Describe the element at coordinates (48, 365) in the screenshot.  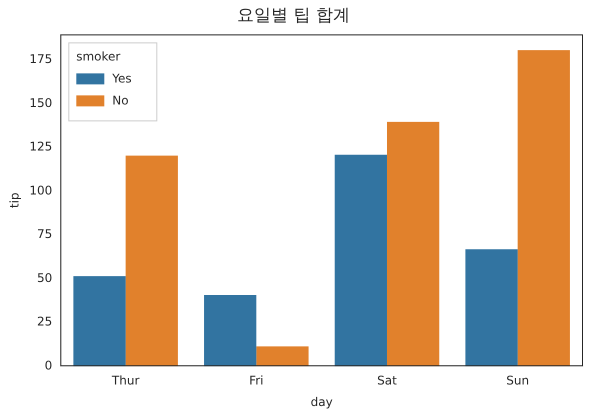
I see `y-tick-label: 0` at that location.